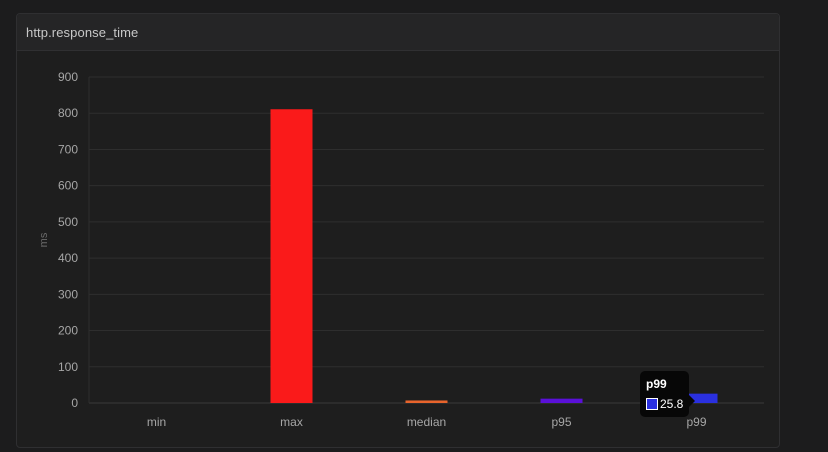 This screenshot has width=828, height=452. Describe the element at coordinates (398, 32) in the screenshot. I see `panel-header: http.response_time` at that location.